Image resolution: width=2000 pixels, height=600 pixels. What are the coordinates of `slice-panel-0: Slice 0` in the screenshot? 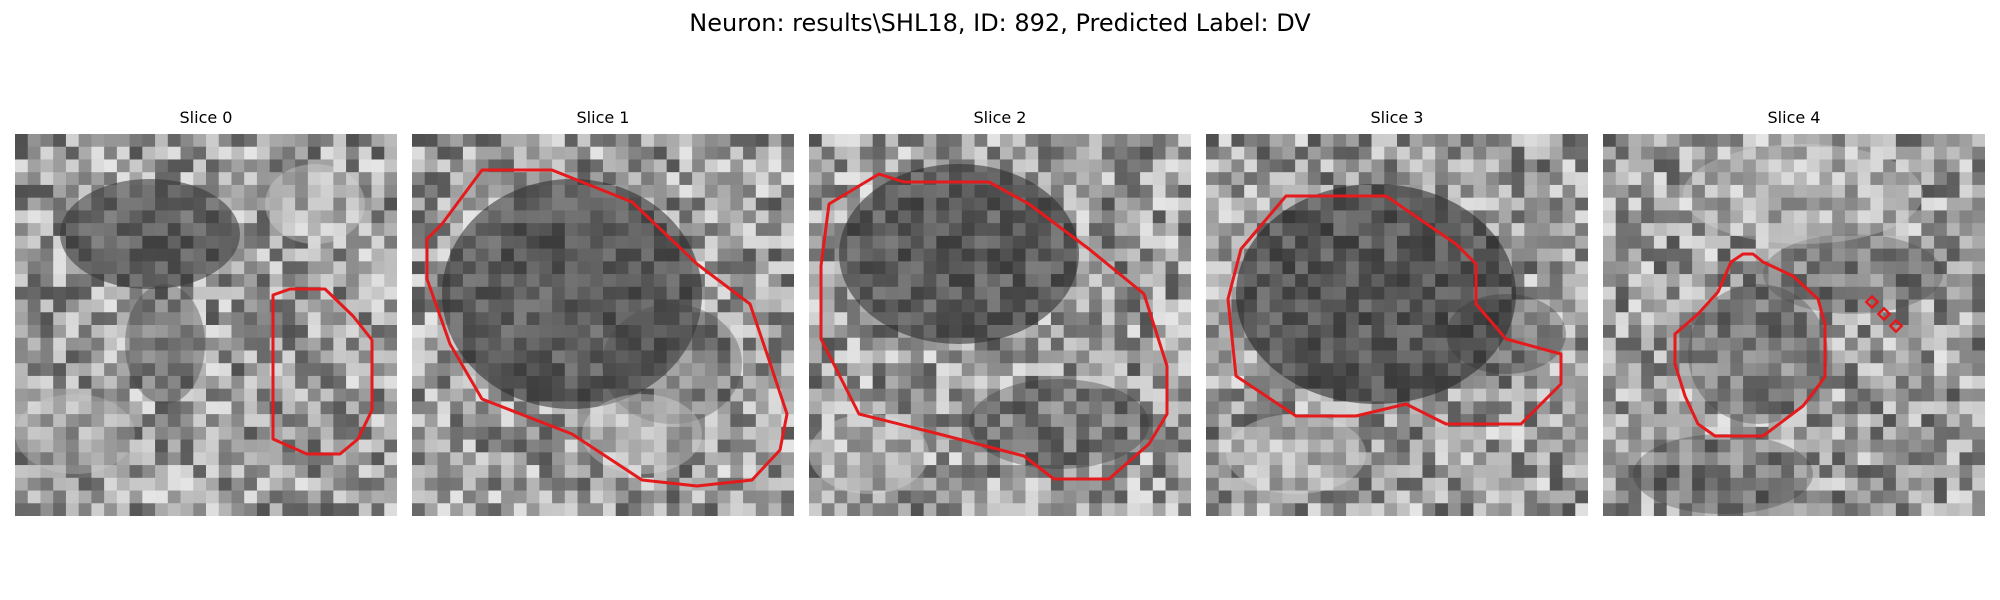 It's located at (206, 309).